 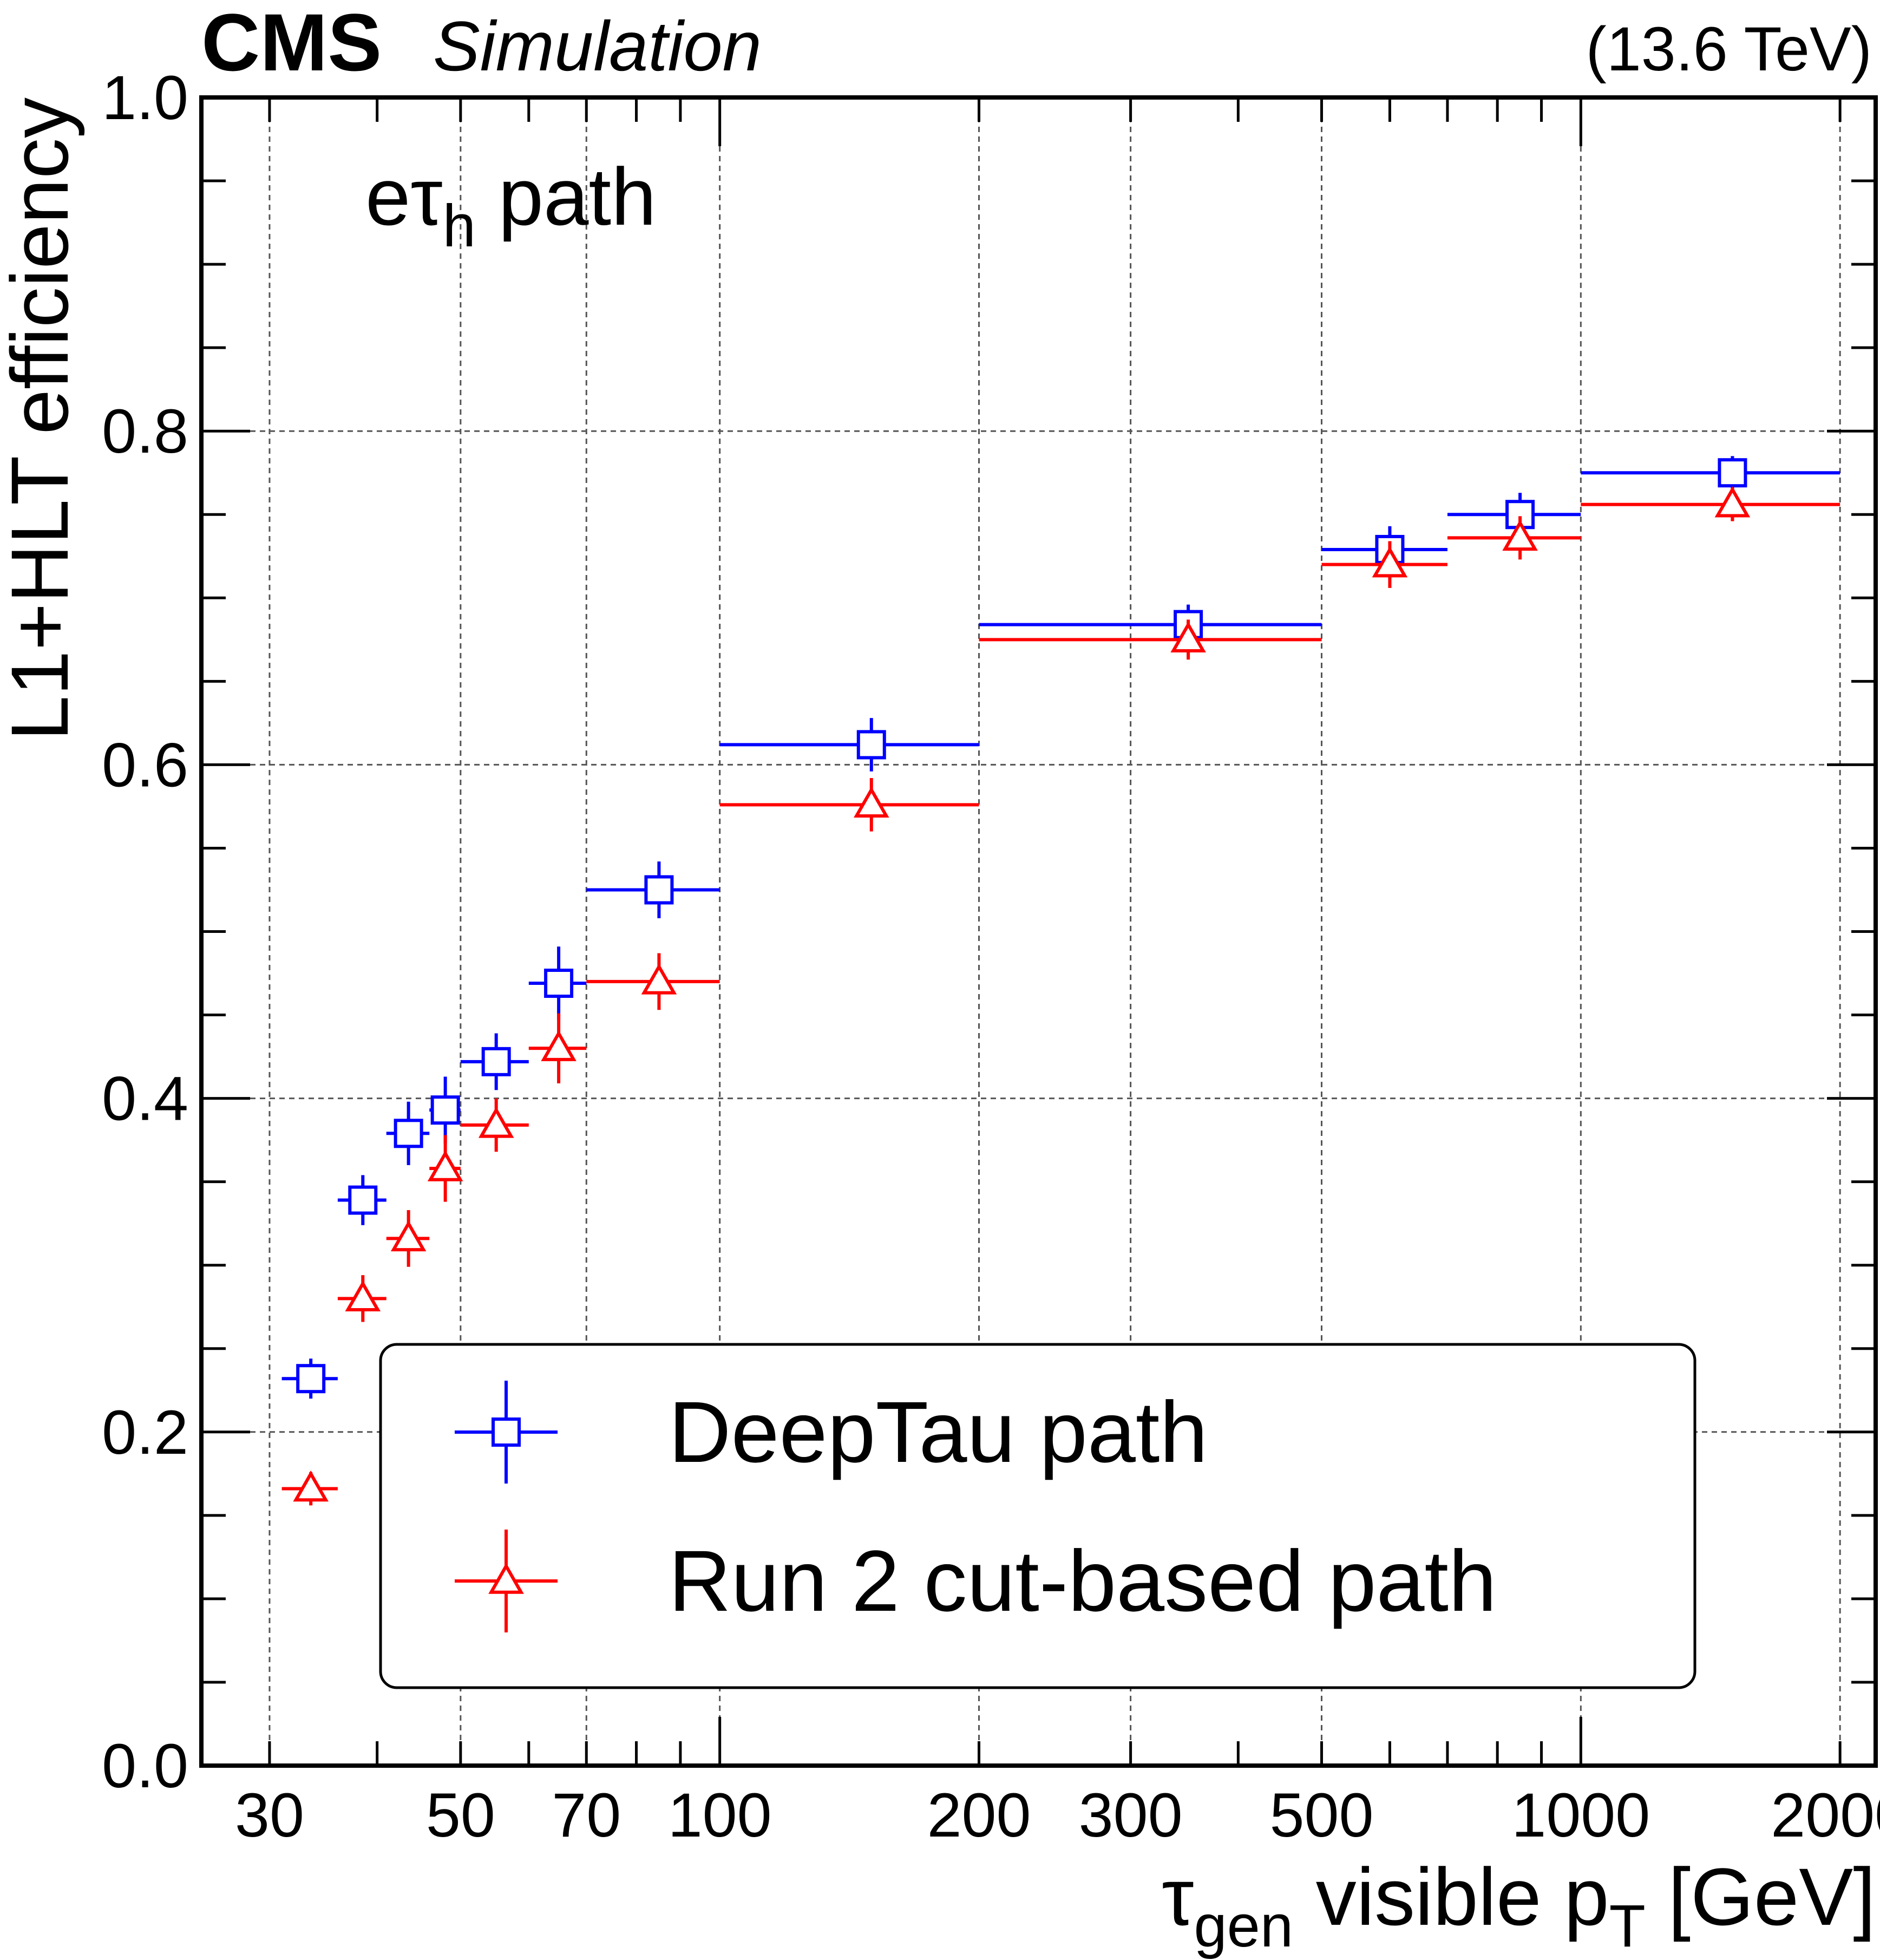 What do you see at coordinates (460, 1815) in the screenshot?
I see `x-tick-label: 50` at bounding box center [460, 1815].